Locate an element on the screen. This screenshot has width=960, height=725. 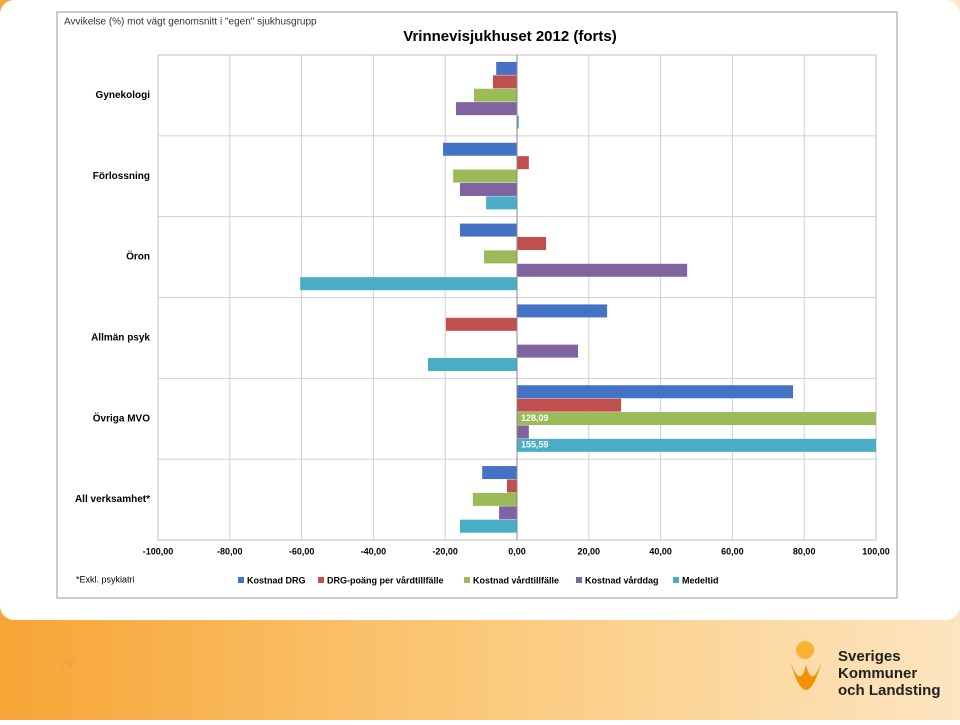
logo: Sveriges Kommuner och Landsting is located at coordinates (865, 670).